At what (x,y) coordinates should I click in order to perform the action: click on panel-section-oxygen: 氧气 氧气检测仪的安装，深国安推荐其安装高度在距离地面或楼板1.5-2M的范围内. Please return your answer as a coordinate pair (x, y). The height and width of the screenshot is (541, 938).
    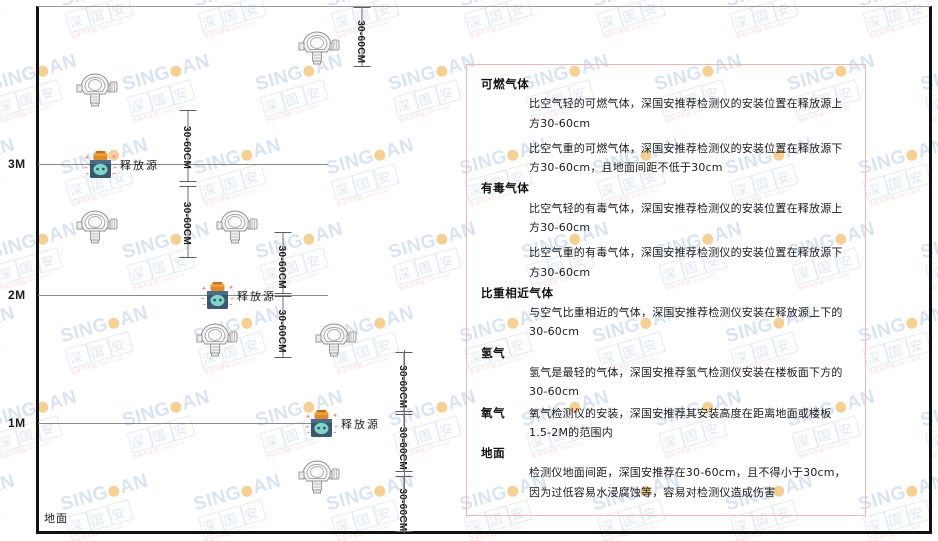
    Looking at the image, I should click on (667, 423).